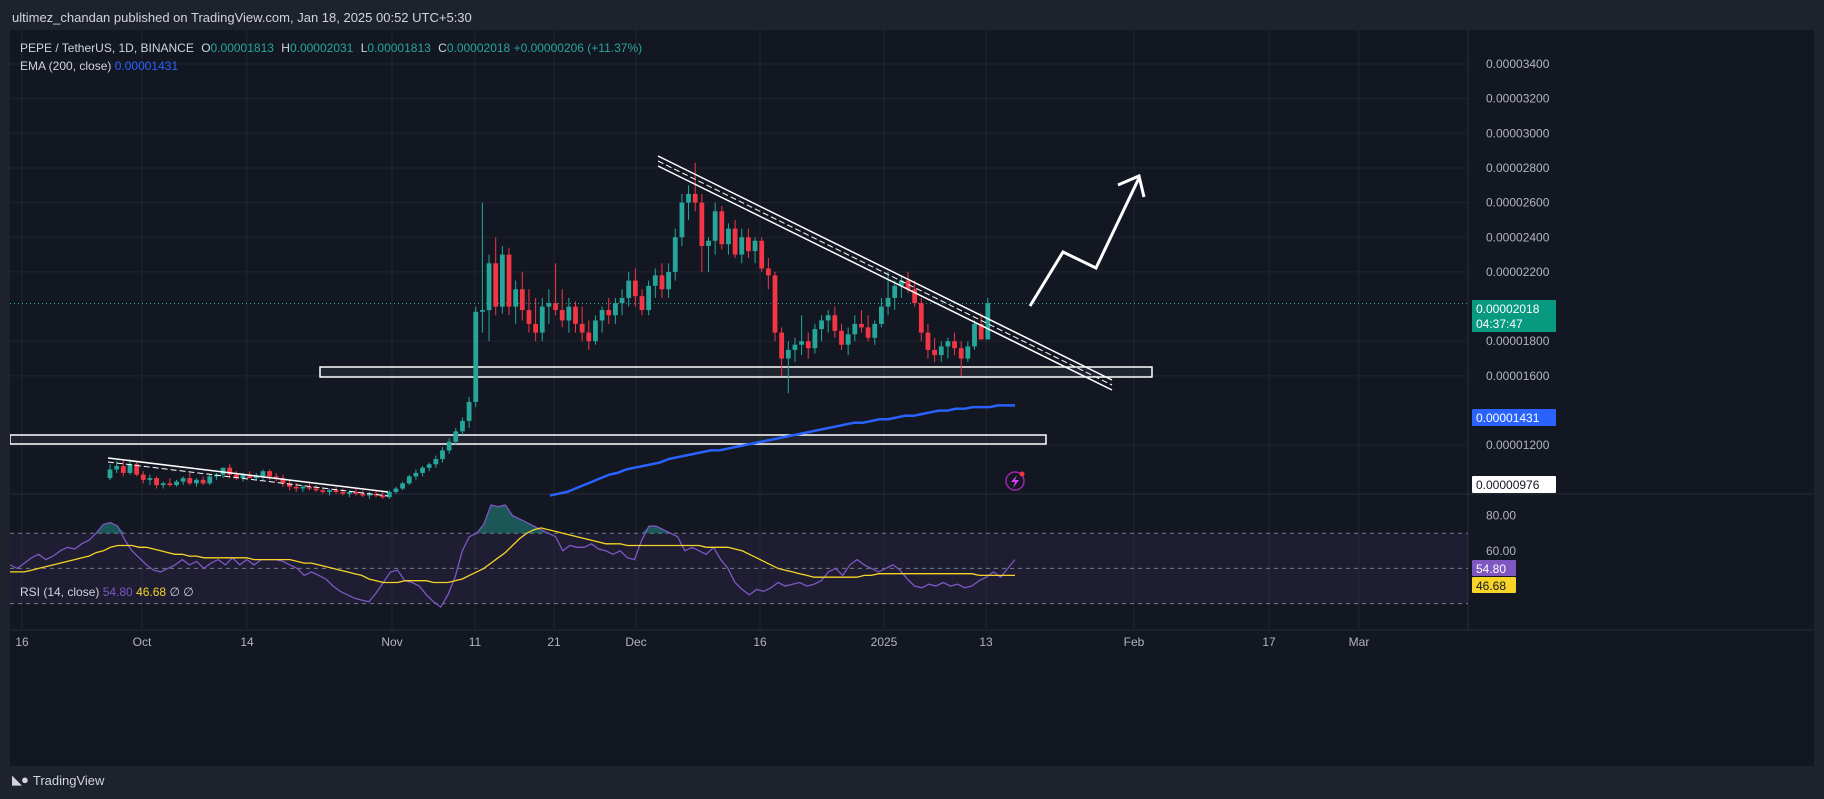  I want to click on rsi-ma-badge-text: 46.68, so click(1491, 586).